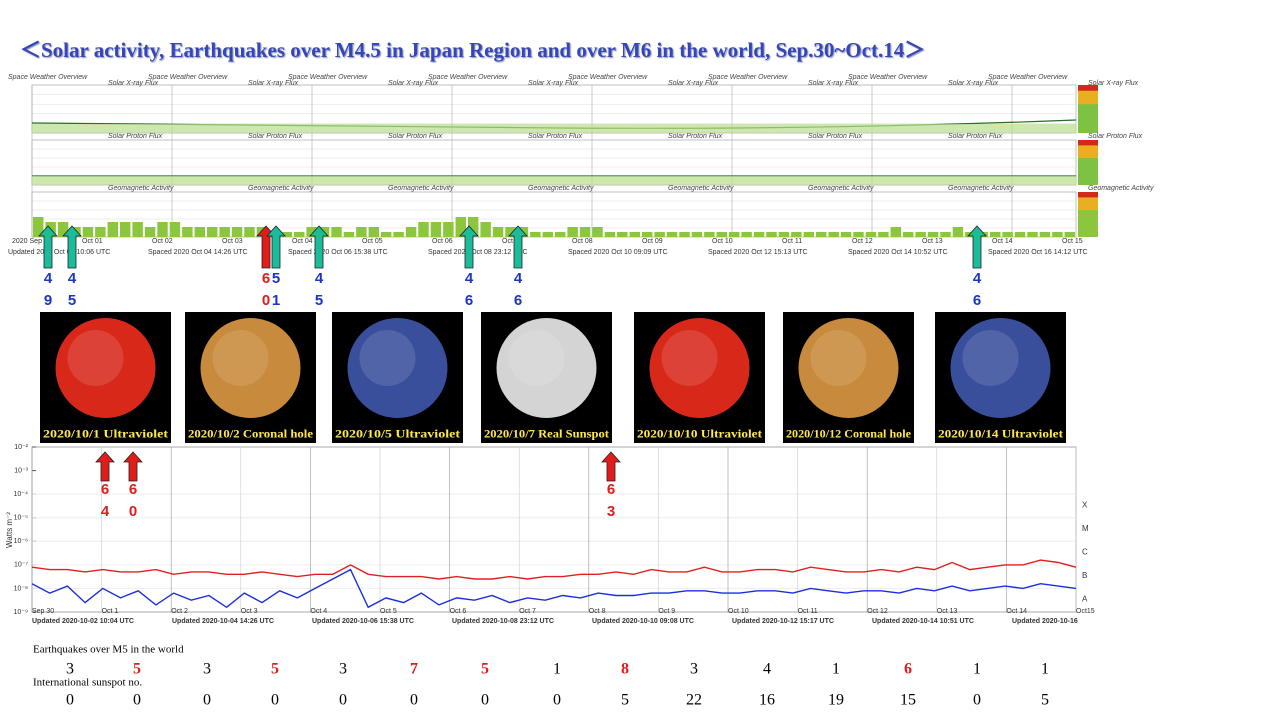  What do you see at coordinates (21, 588) in the screenshot?
I see `y-tick-label: 10⁻⁸` at bounding box center [21, 588].